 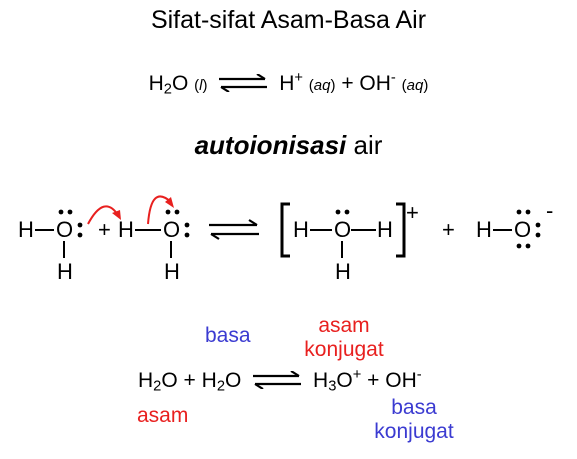 I want to click on subtitle: autoionisasi air, so click(x=288, y=145).